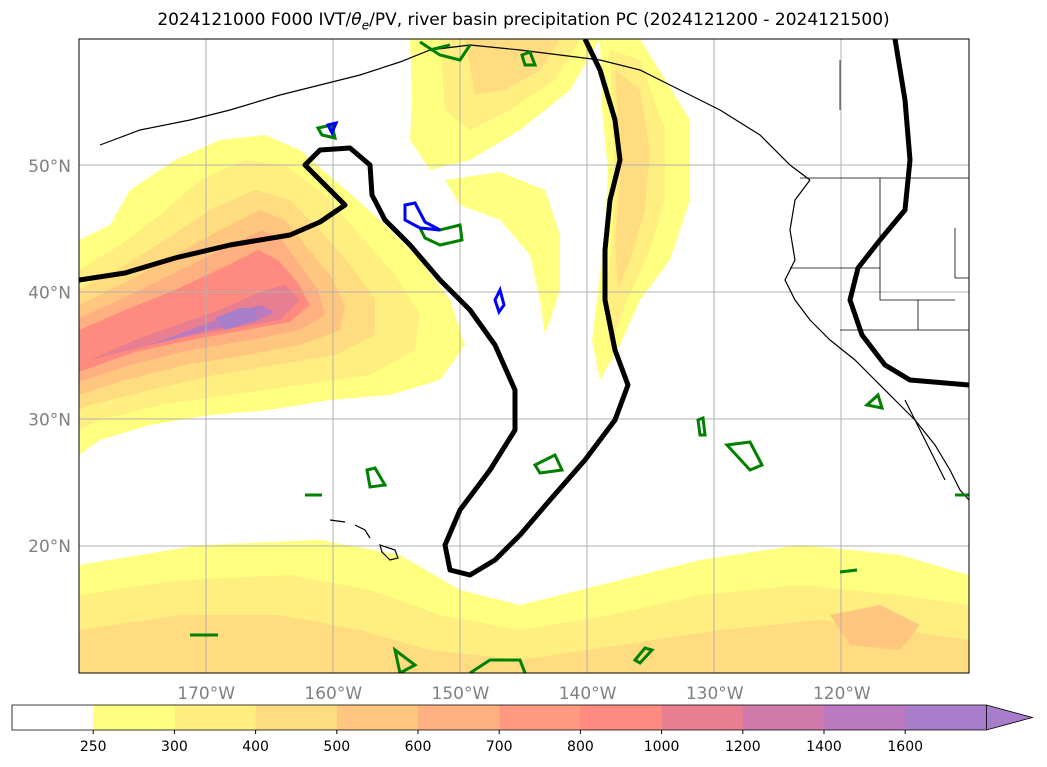  What do you see at coordinates (174, 747) in the screenshot?
I see `colorbar-label: 300` at bounding box center [174, 747].